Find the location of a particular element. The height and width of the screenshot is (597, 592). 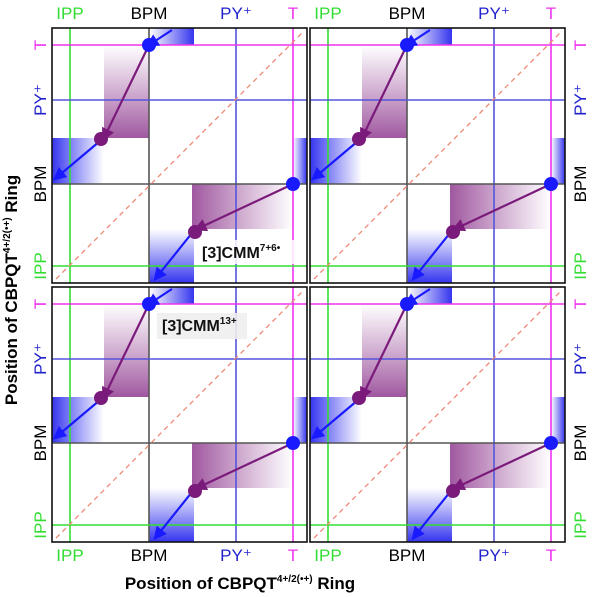

annotation-cmm-7plus: [3]CMM7+6• is located at coordinates (241, 252).